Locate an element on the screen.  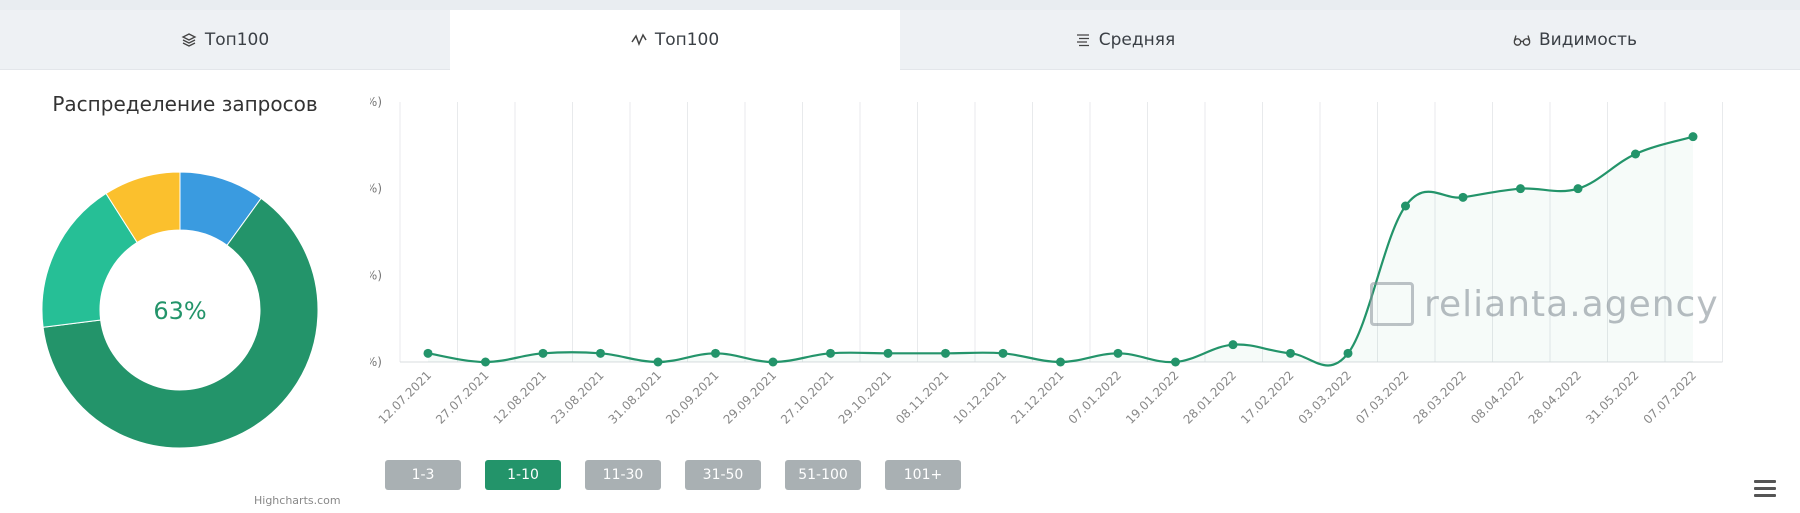
x-tick-label: 23.08.2021 is located at coordinates (577, 397).